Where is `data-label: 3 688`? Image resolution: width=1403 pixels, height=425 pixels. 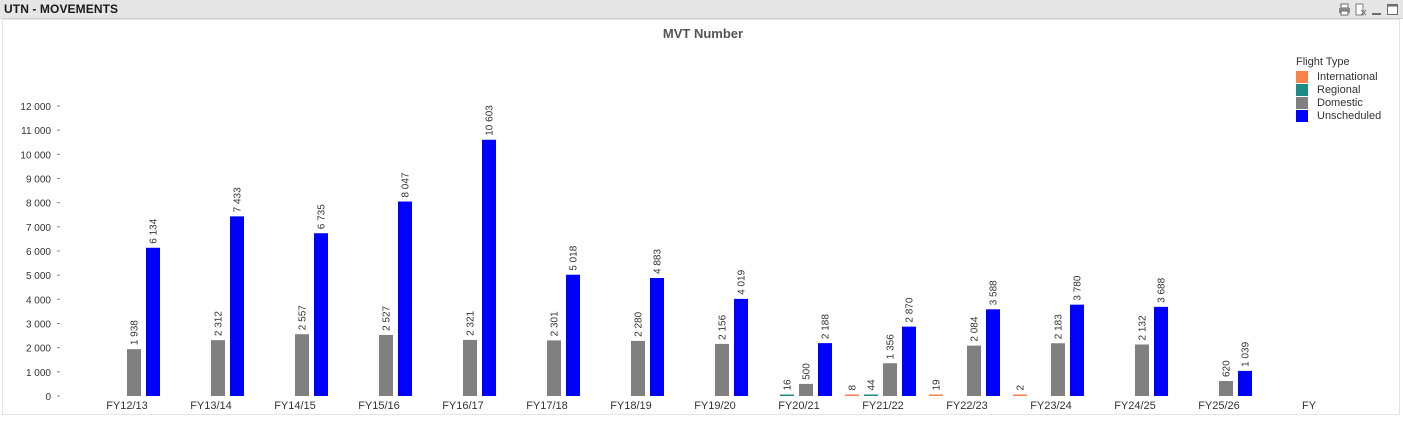 data-label: 3 688 is located at coordinates (1162, 289).